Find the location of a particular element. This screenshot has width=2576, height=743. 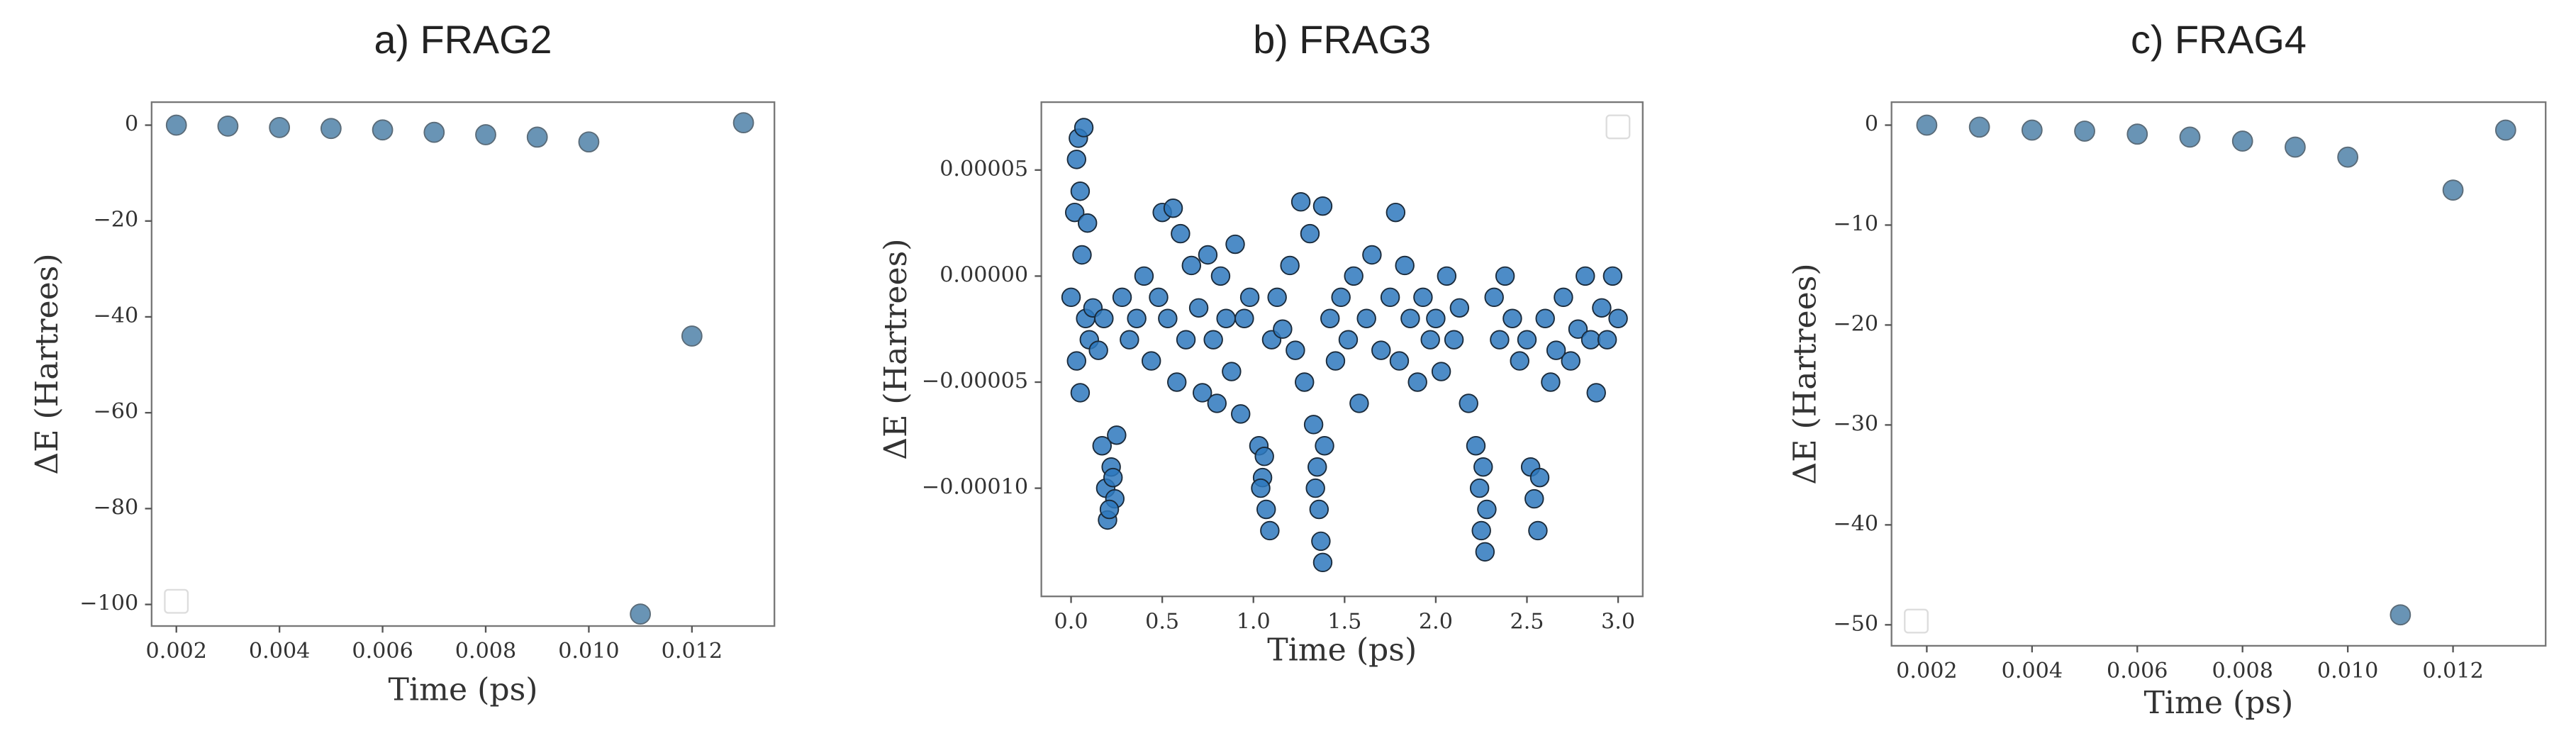

x-axis-label: Time (ps) is located at coordinates (1342, 650).